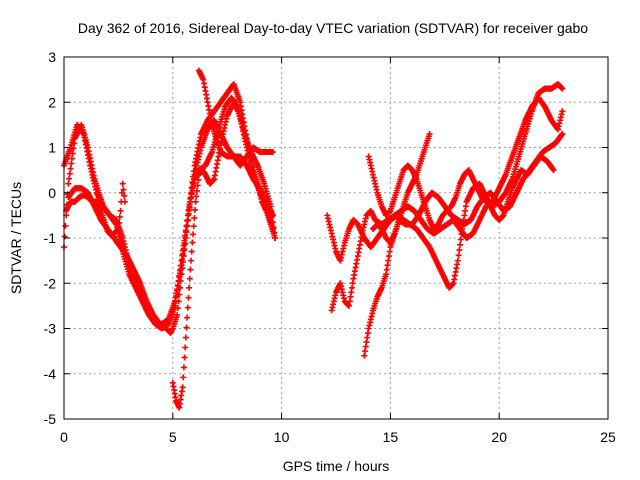 This screenshot has width=640, height=480. I want to click on y-tick-label: 0, so click(52, 193).